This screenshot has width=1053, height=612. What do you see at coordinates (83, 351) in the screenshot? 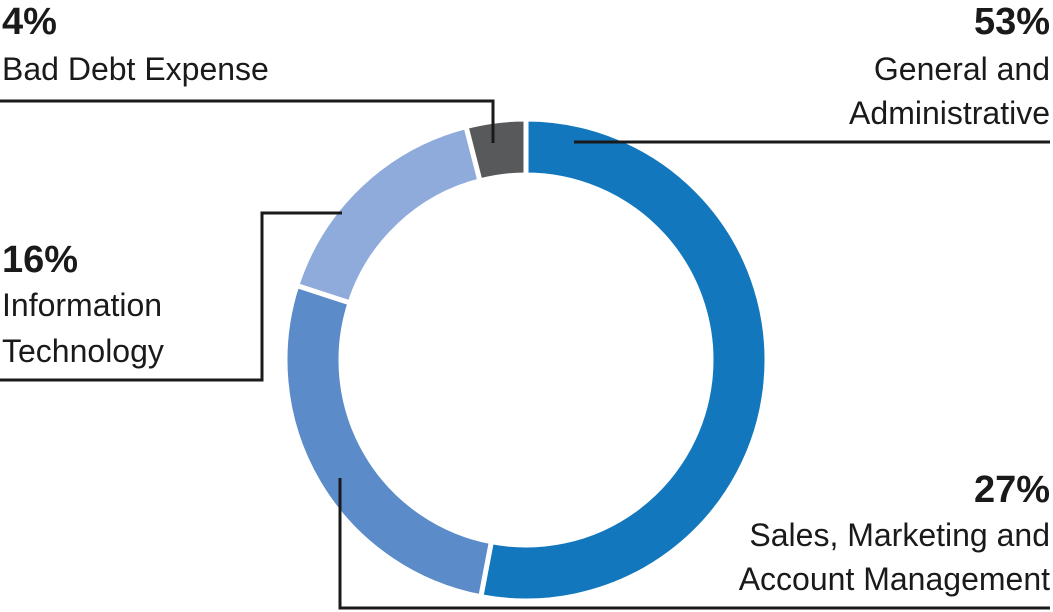
I see `slice-label-information-technology-line2: Technology` at bounding box center [83, 351].